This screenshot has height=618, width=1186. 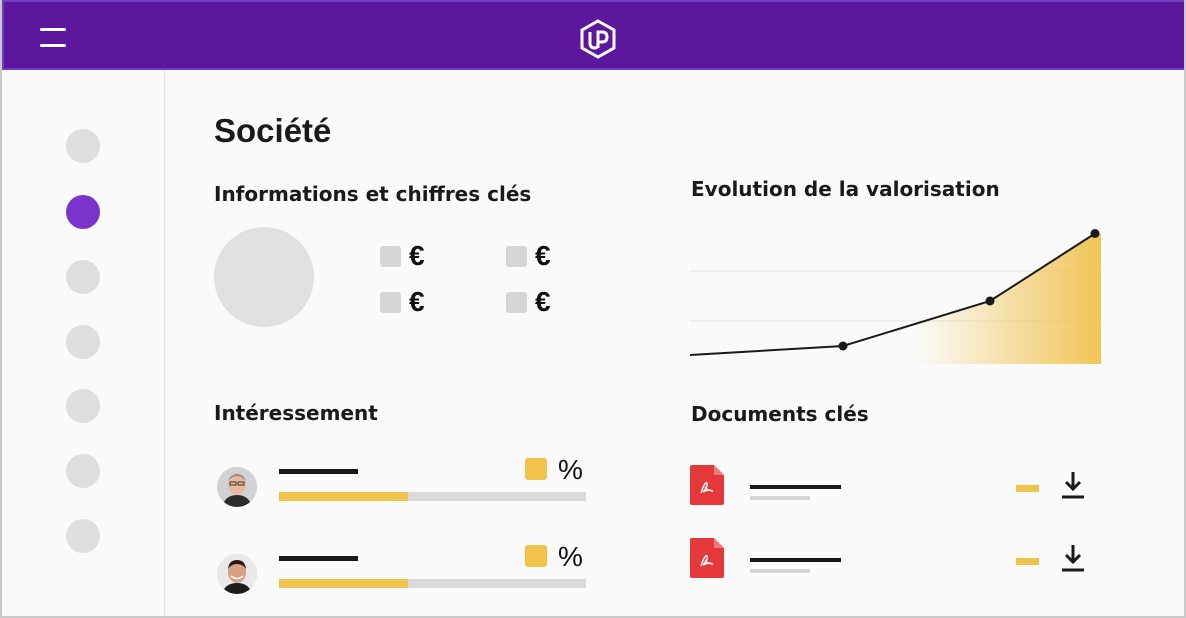 I want to click on chart-area-fill, so click(x=895, y=298).